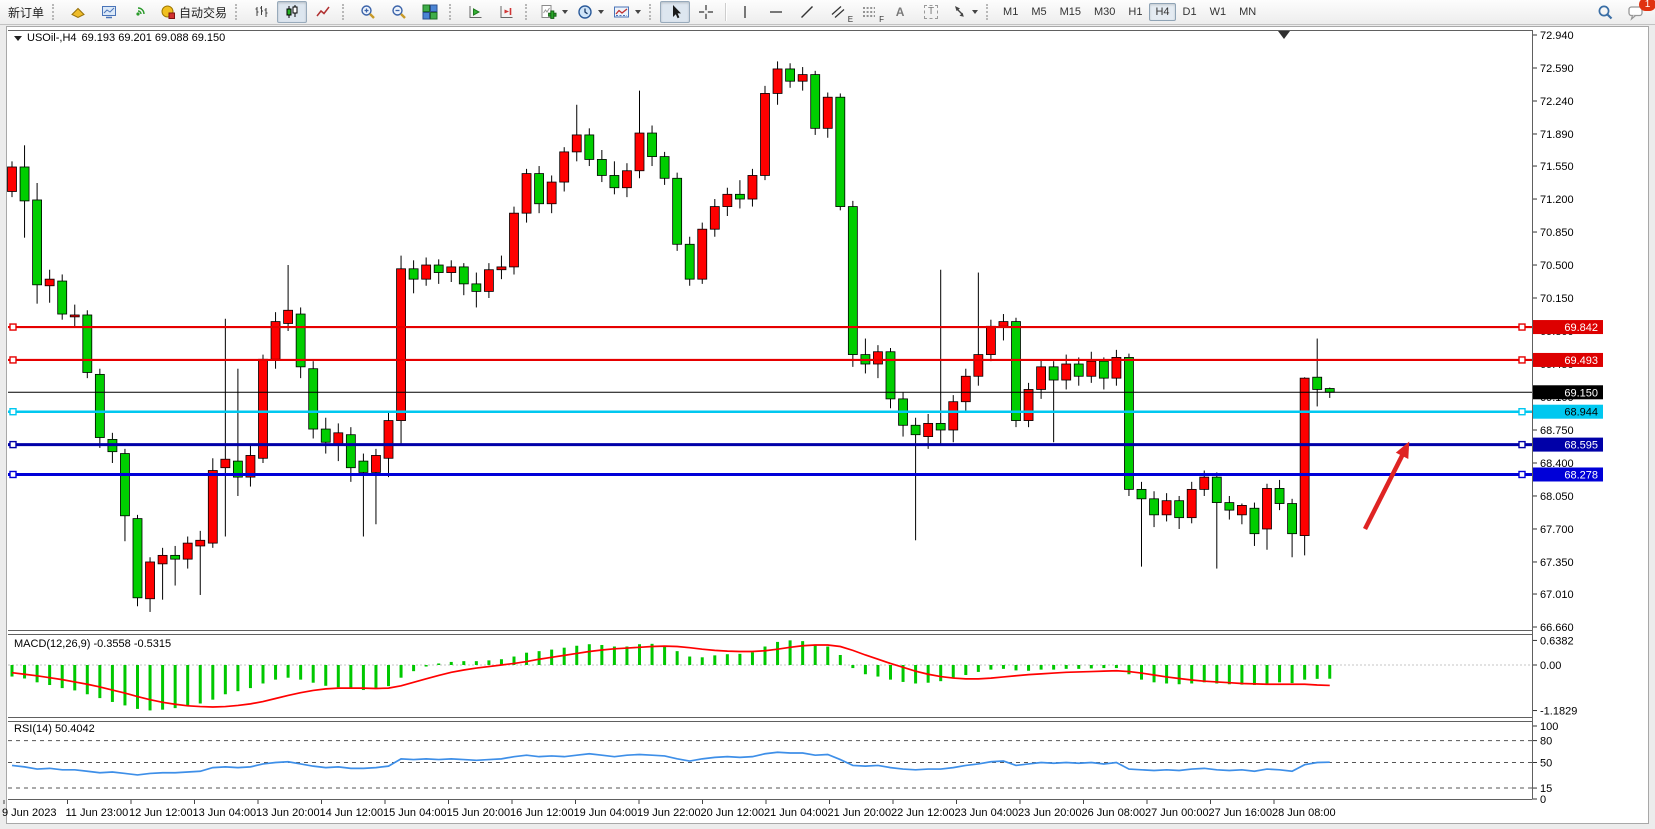  I want to click on toolbar: 新订单 自动交易 E F A T M1 M5 M15 M30 H1 H4 D1 W1 MN 1, so click(827, 12).